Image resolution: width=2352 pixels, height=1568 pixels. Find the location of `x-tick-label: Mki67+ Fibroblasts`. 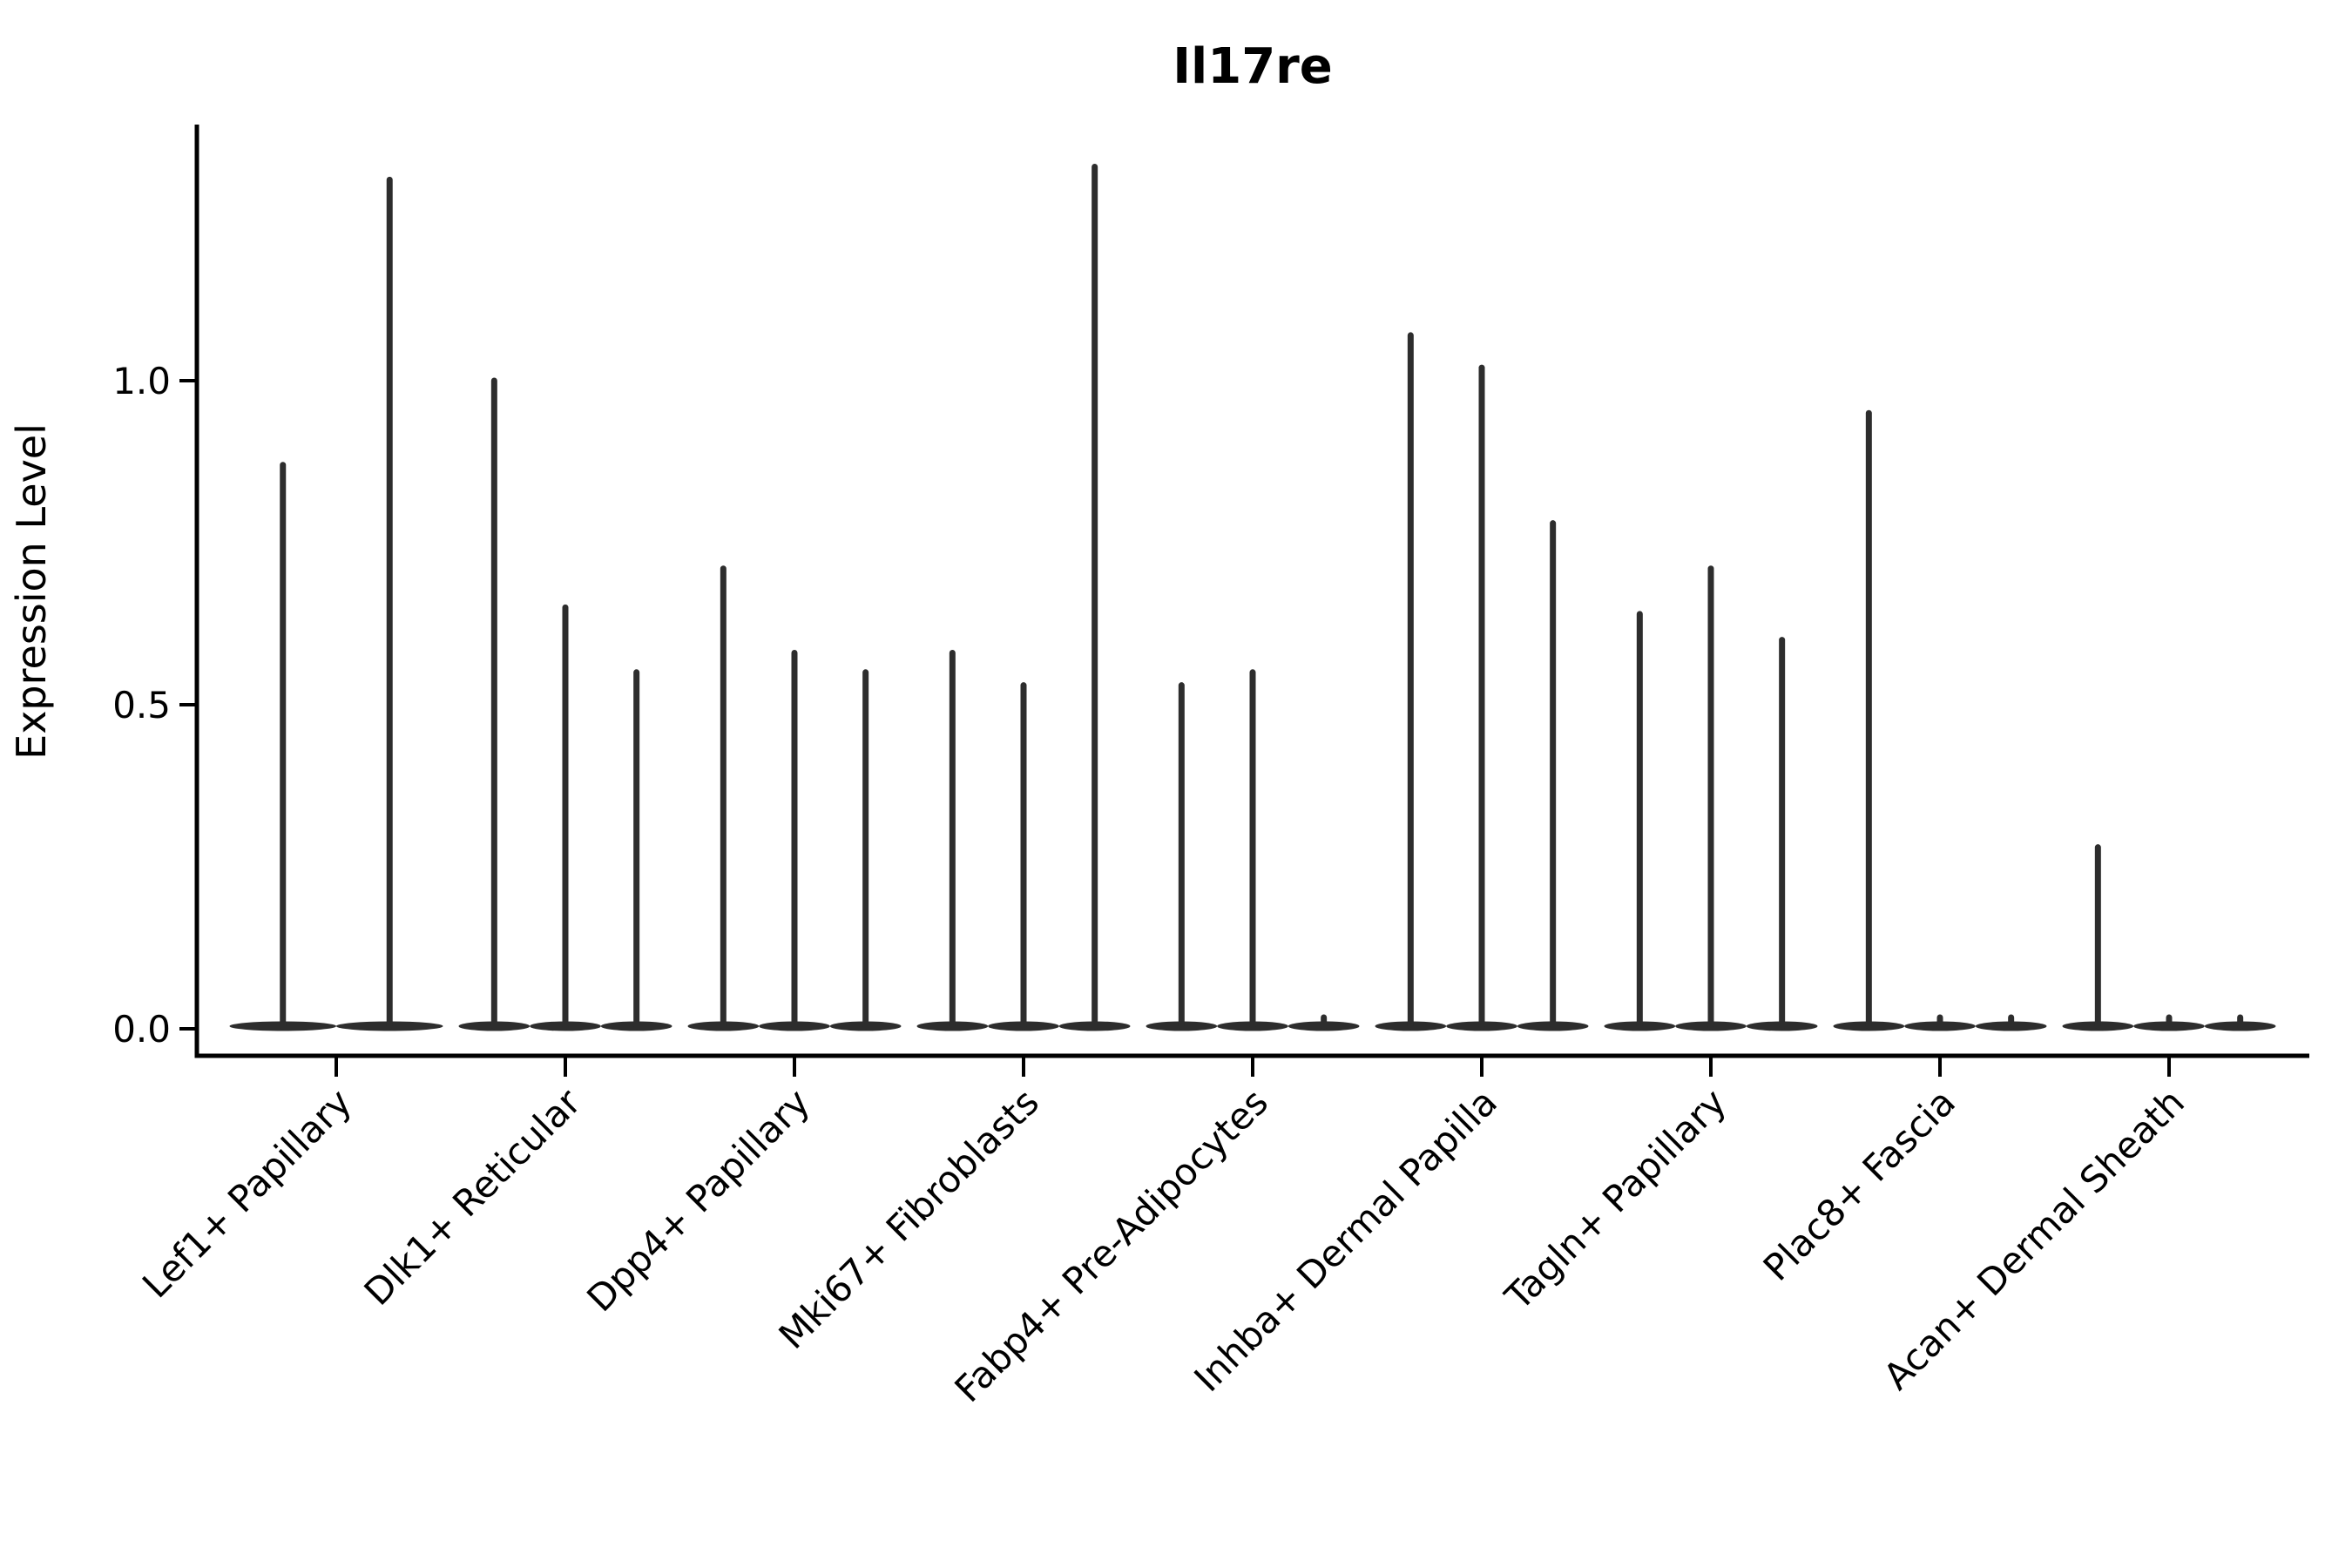

x-tick-label: Mki67+ Fibroblasts is located at coordinates (909, 1218).